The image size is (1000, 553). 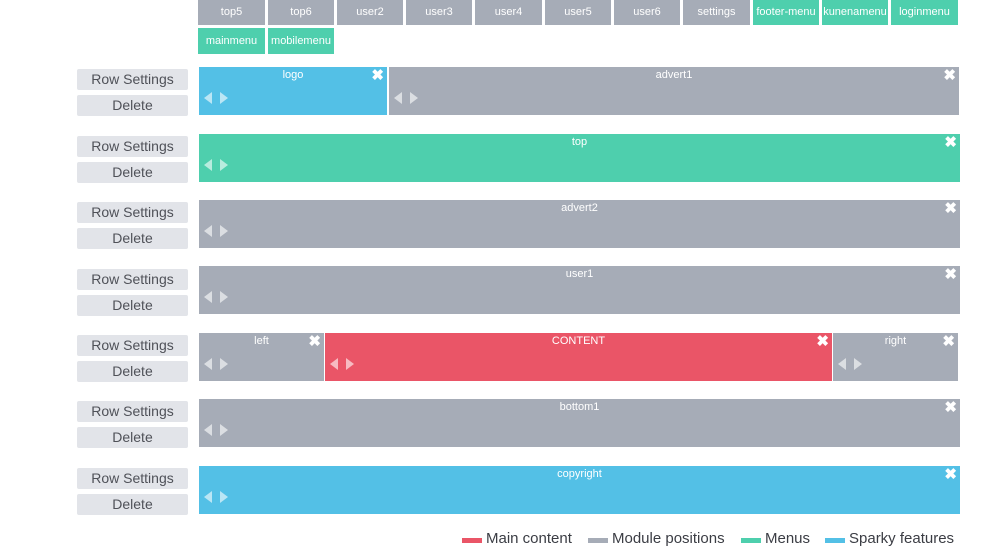 I want to click on block-label: logo, so click(x=293, y=75).